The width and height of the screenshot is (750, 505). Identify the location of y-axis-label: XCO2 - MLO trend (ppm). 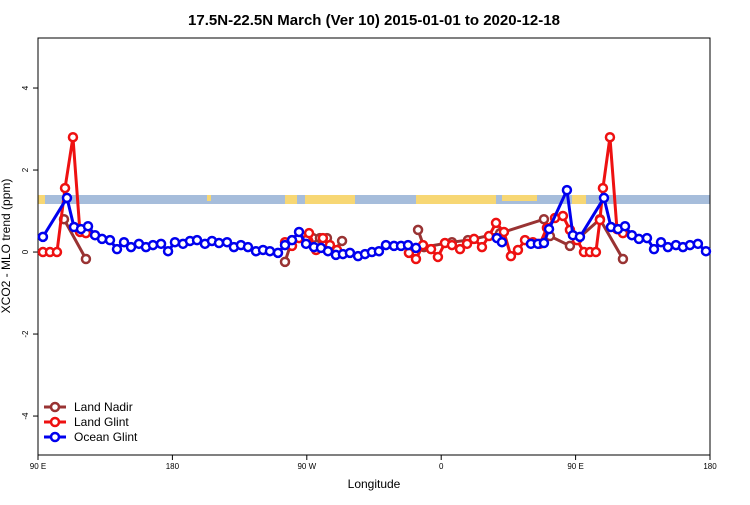
(6, 246).